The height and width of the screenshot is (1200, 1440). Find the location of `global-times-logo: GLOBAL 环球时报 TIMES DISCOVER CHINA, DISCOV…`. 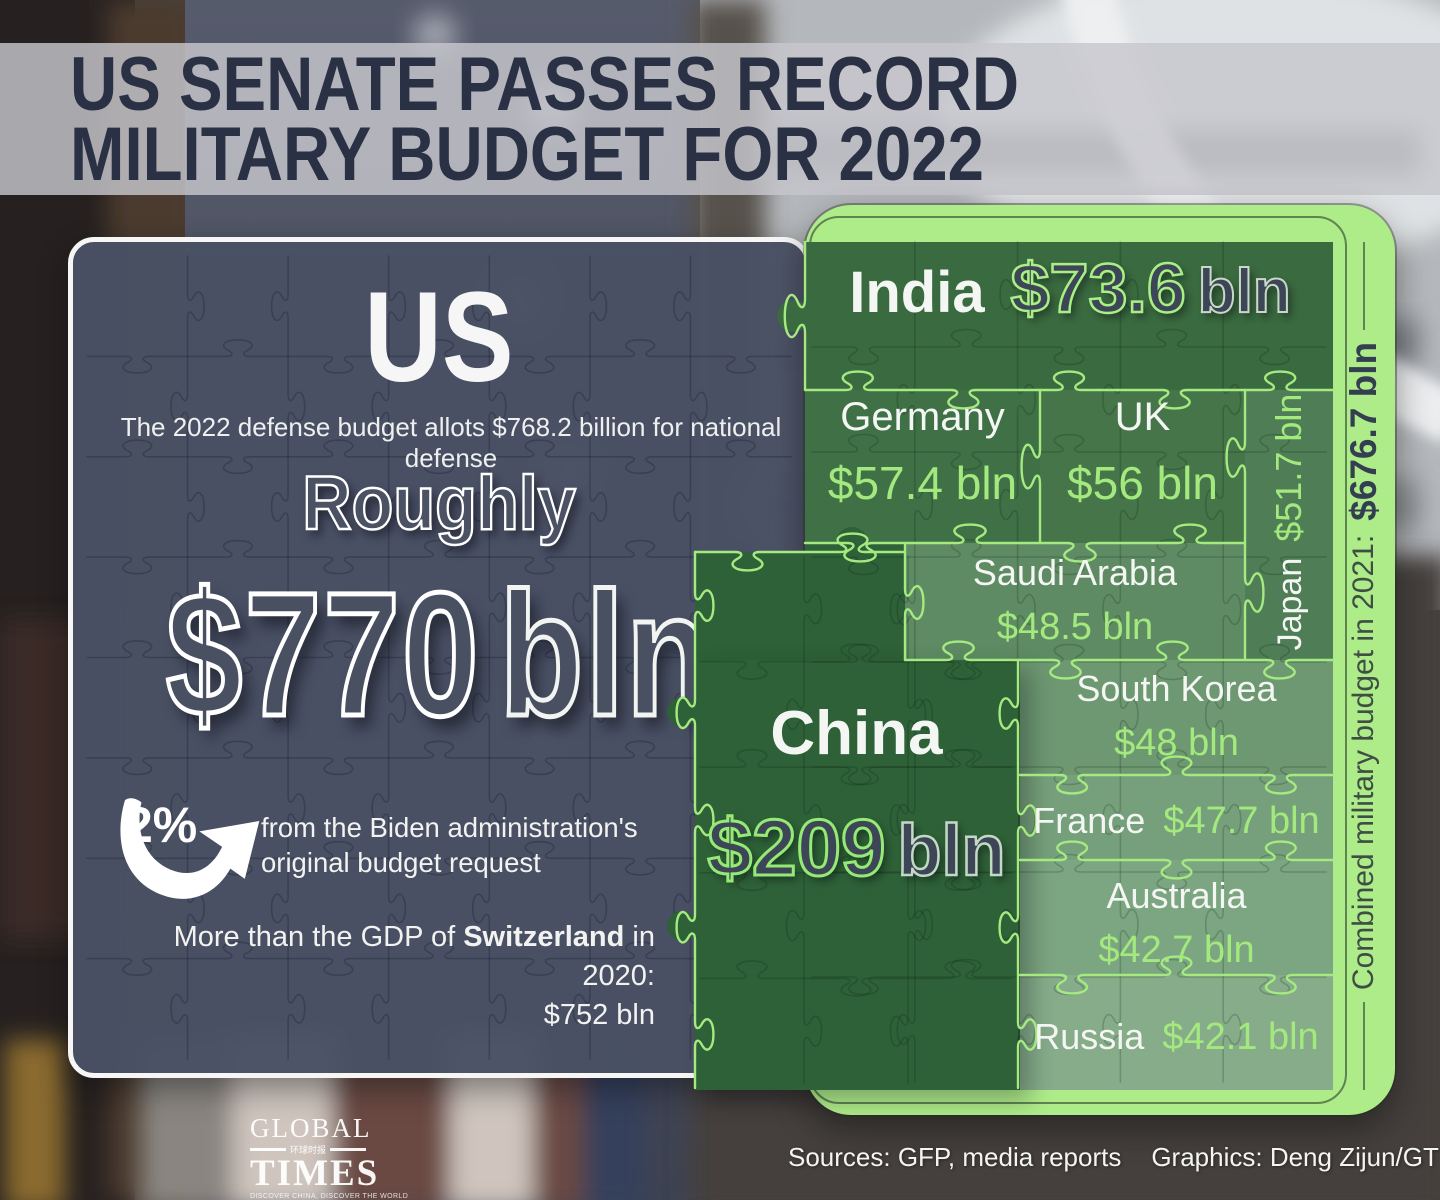

global-times-logo: GLOBAL 环球时报 TIMES DISCOVER CHINA, DISCOV… is located at coordinates (329, 1156).